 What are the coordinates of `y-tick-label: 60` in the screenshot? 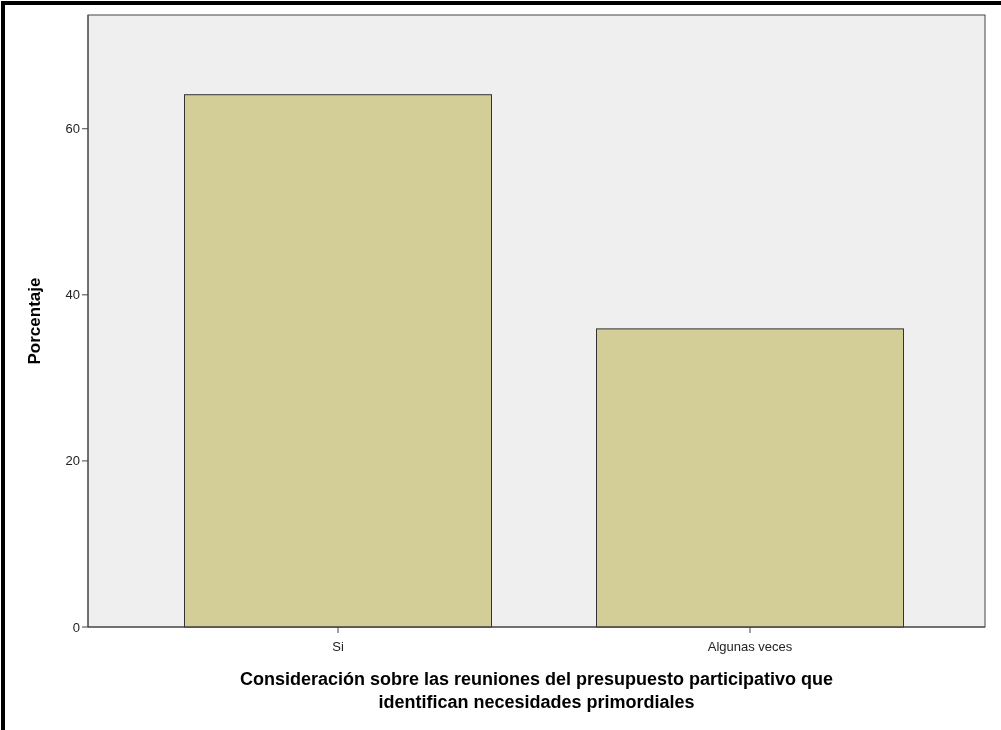 It's located at (72, 129).